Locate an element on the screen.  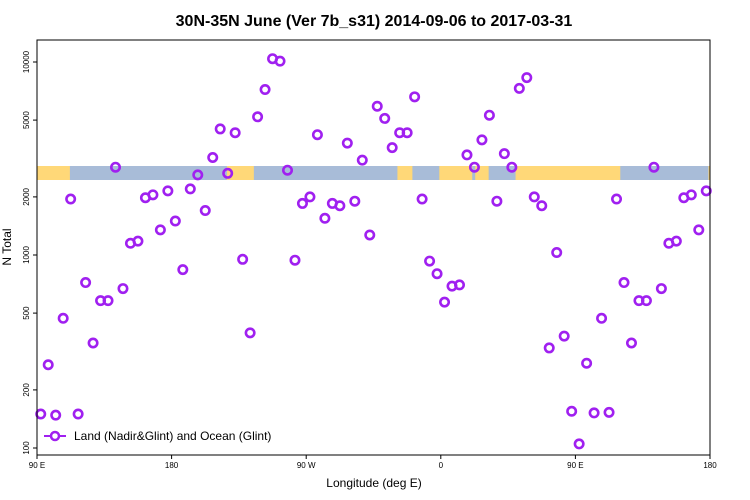
legend-entry-label: Land (Nadir&Glint) and Ocean (Glint) is located at coordinates (172, 436).